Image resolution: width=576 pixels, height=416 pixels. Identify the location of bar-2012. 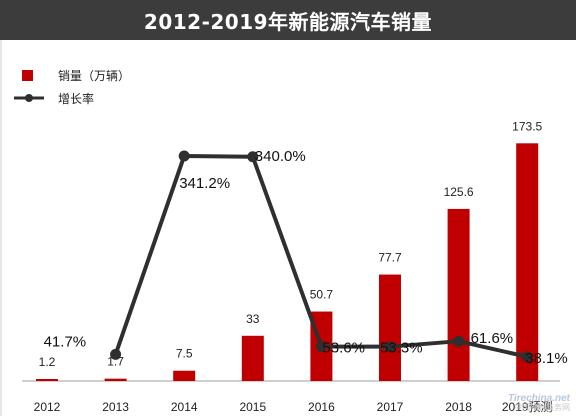
(47, 380).